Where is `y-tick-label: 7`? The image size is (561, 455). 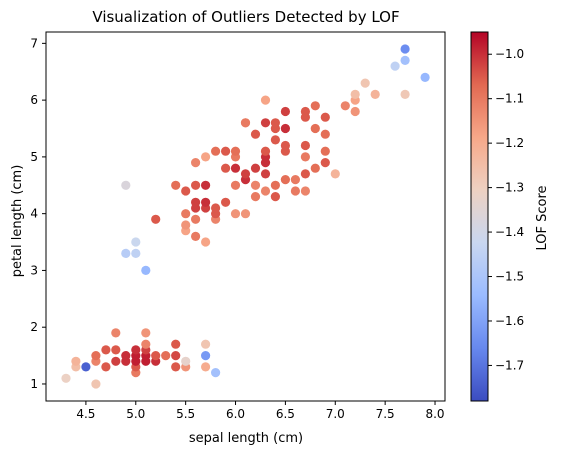 y-tick-label: 7 is located at coordinates (34, 43).